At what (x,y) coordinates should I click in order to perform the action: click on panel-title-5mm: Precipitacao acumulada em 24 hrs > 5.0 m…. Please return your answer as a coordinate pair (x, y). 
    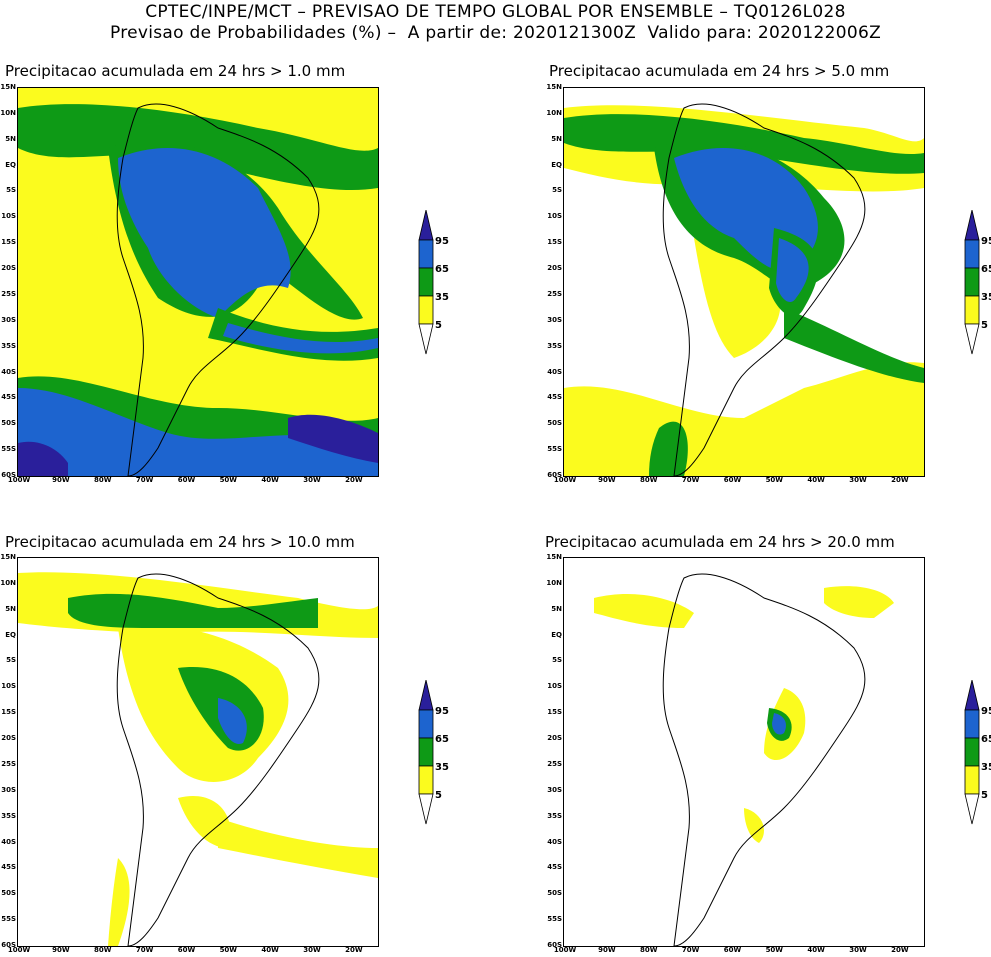
    Looking at the image, I should click on (719, 71).